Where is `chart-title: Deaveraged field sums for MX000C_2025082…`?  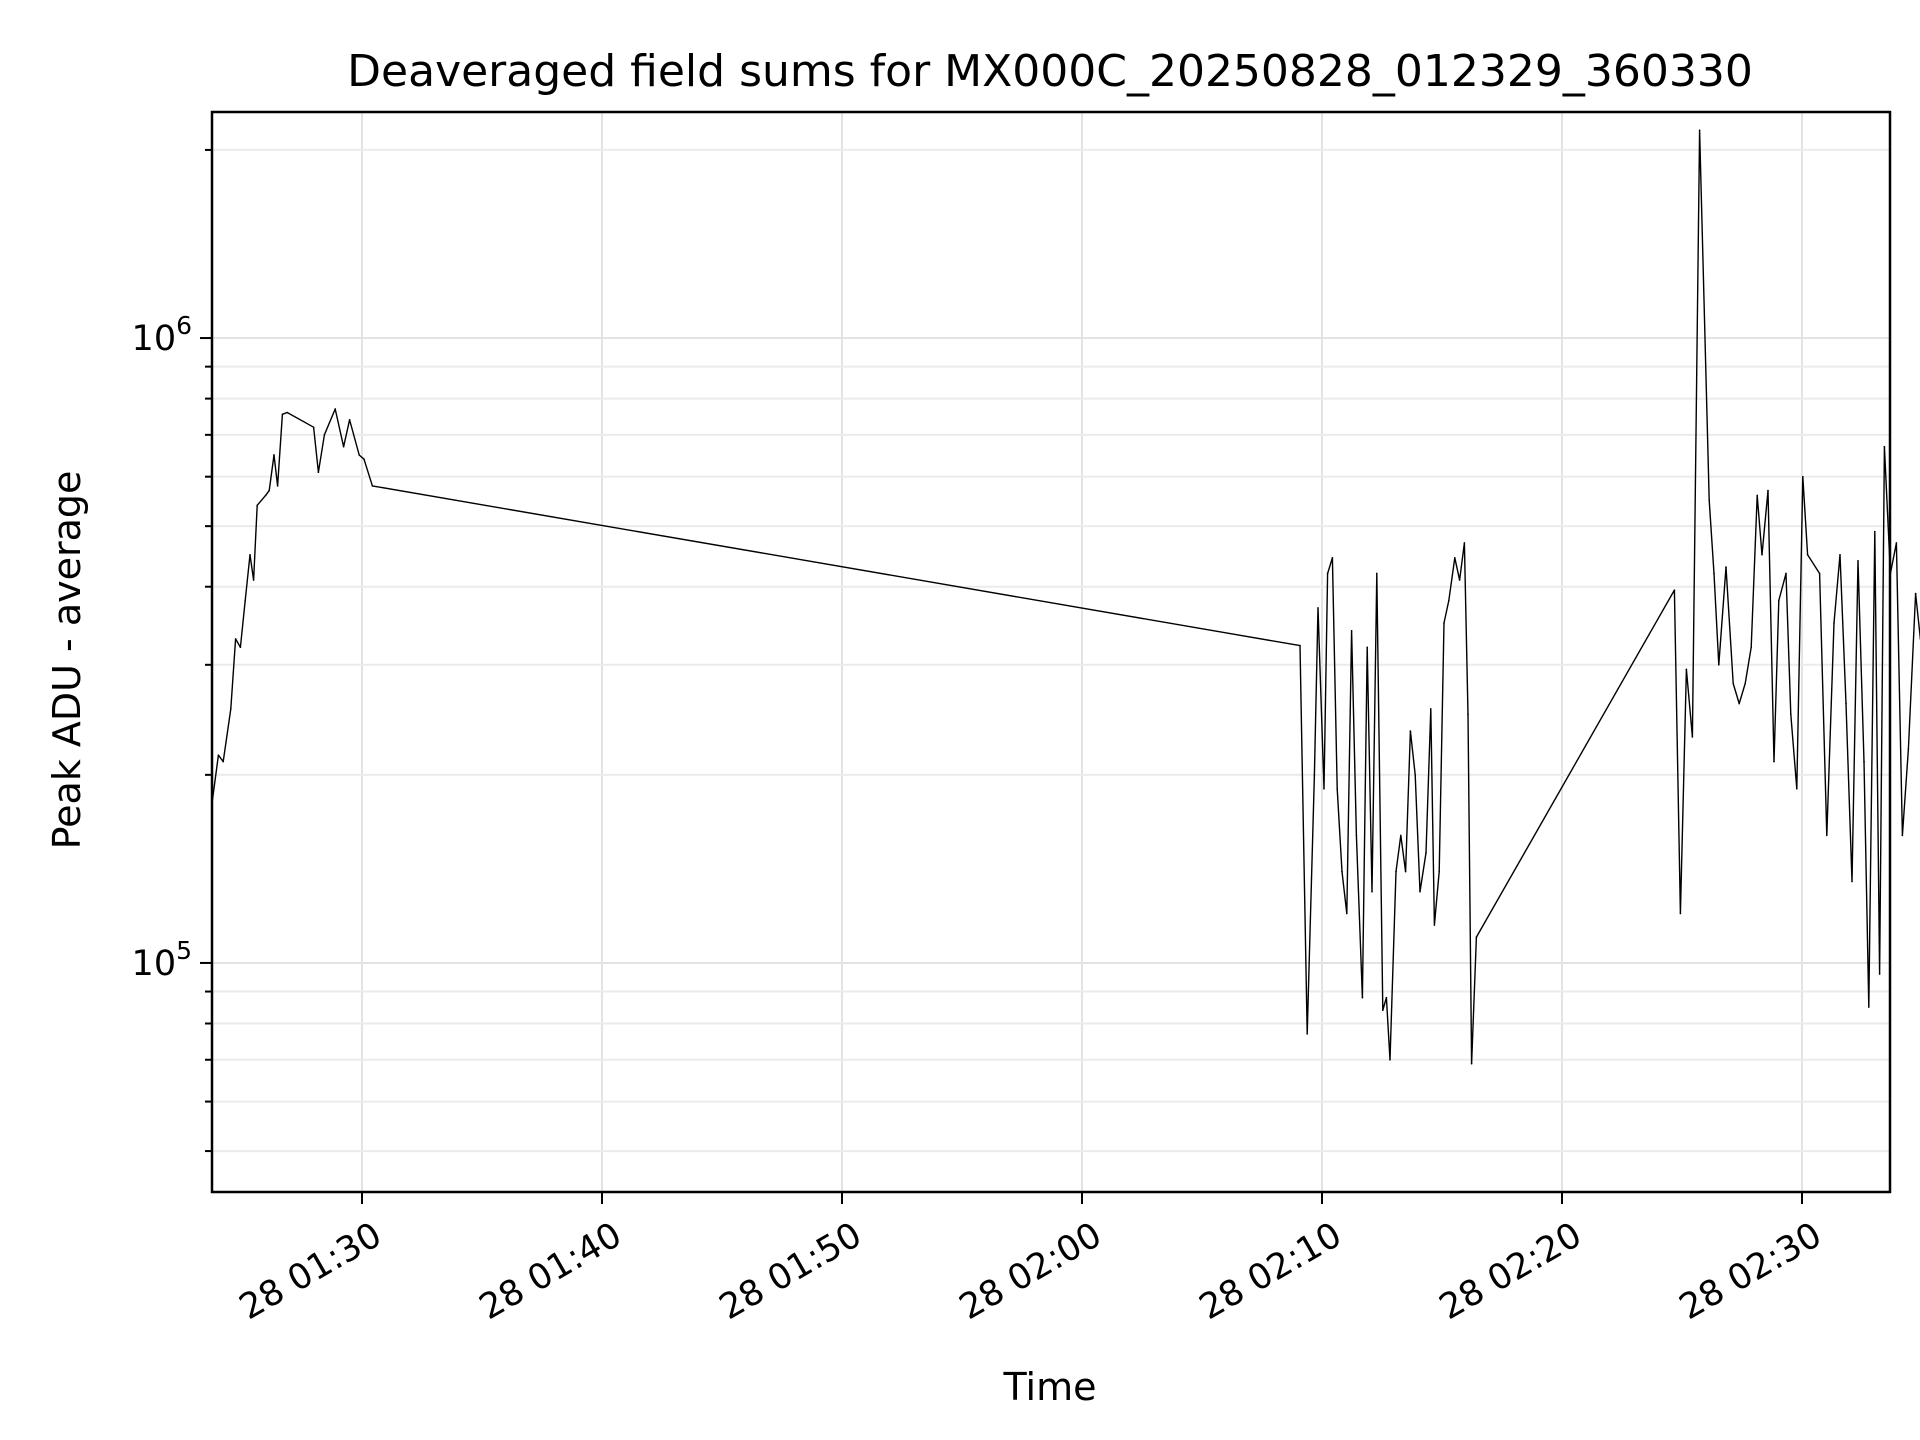
chart-title: Deaveraged field sums for MX000C_2025082… is located at coordinates (1050, 71).